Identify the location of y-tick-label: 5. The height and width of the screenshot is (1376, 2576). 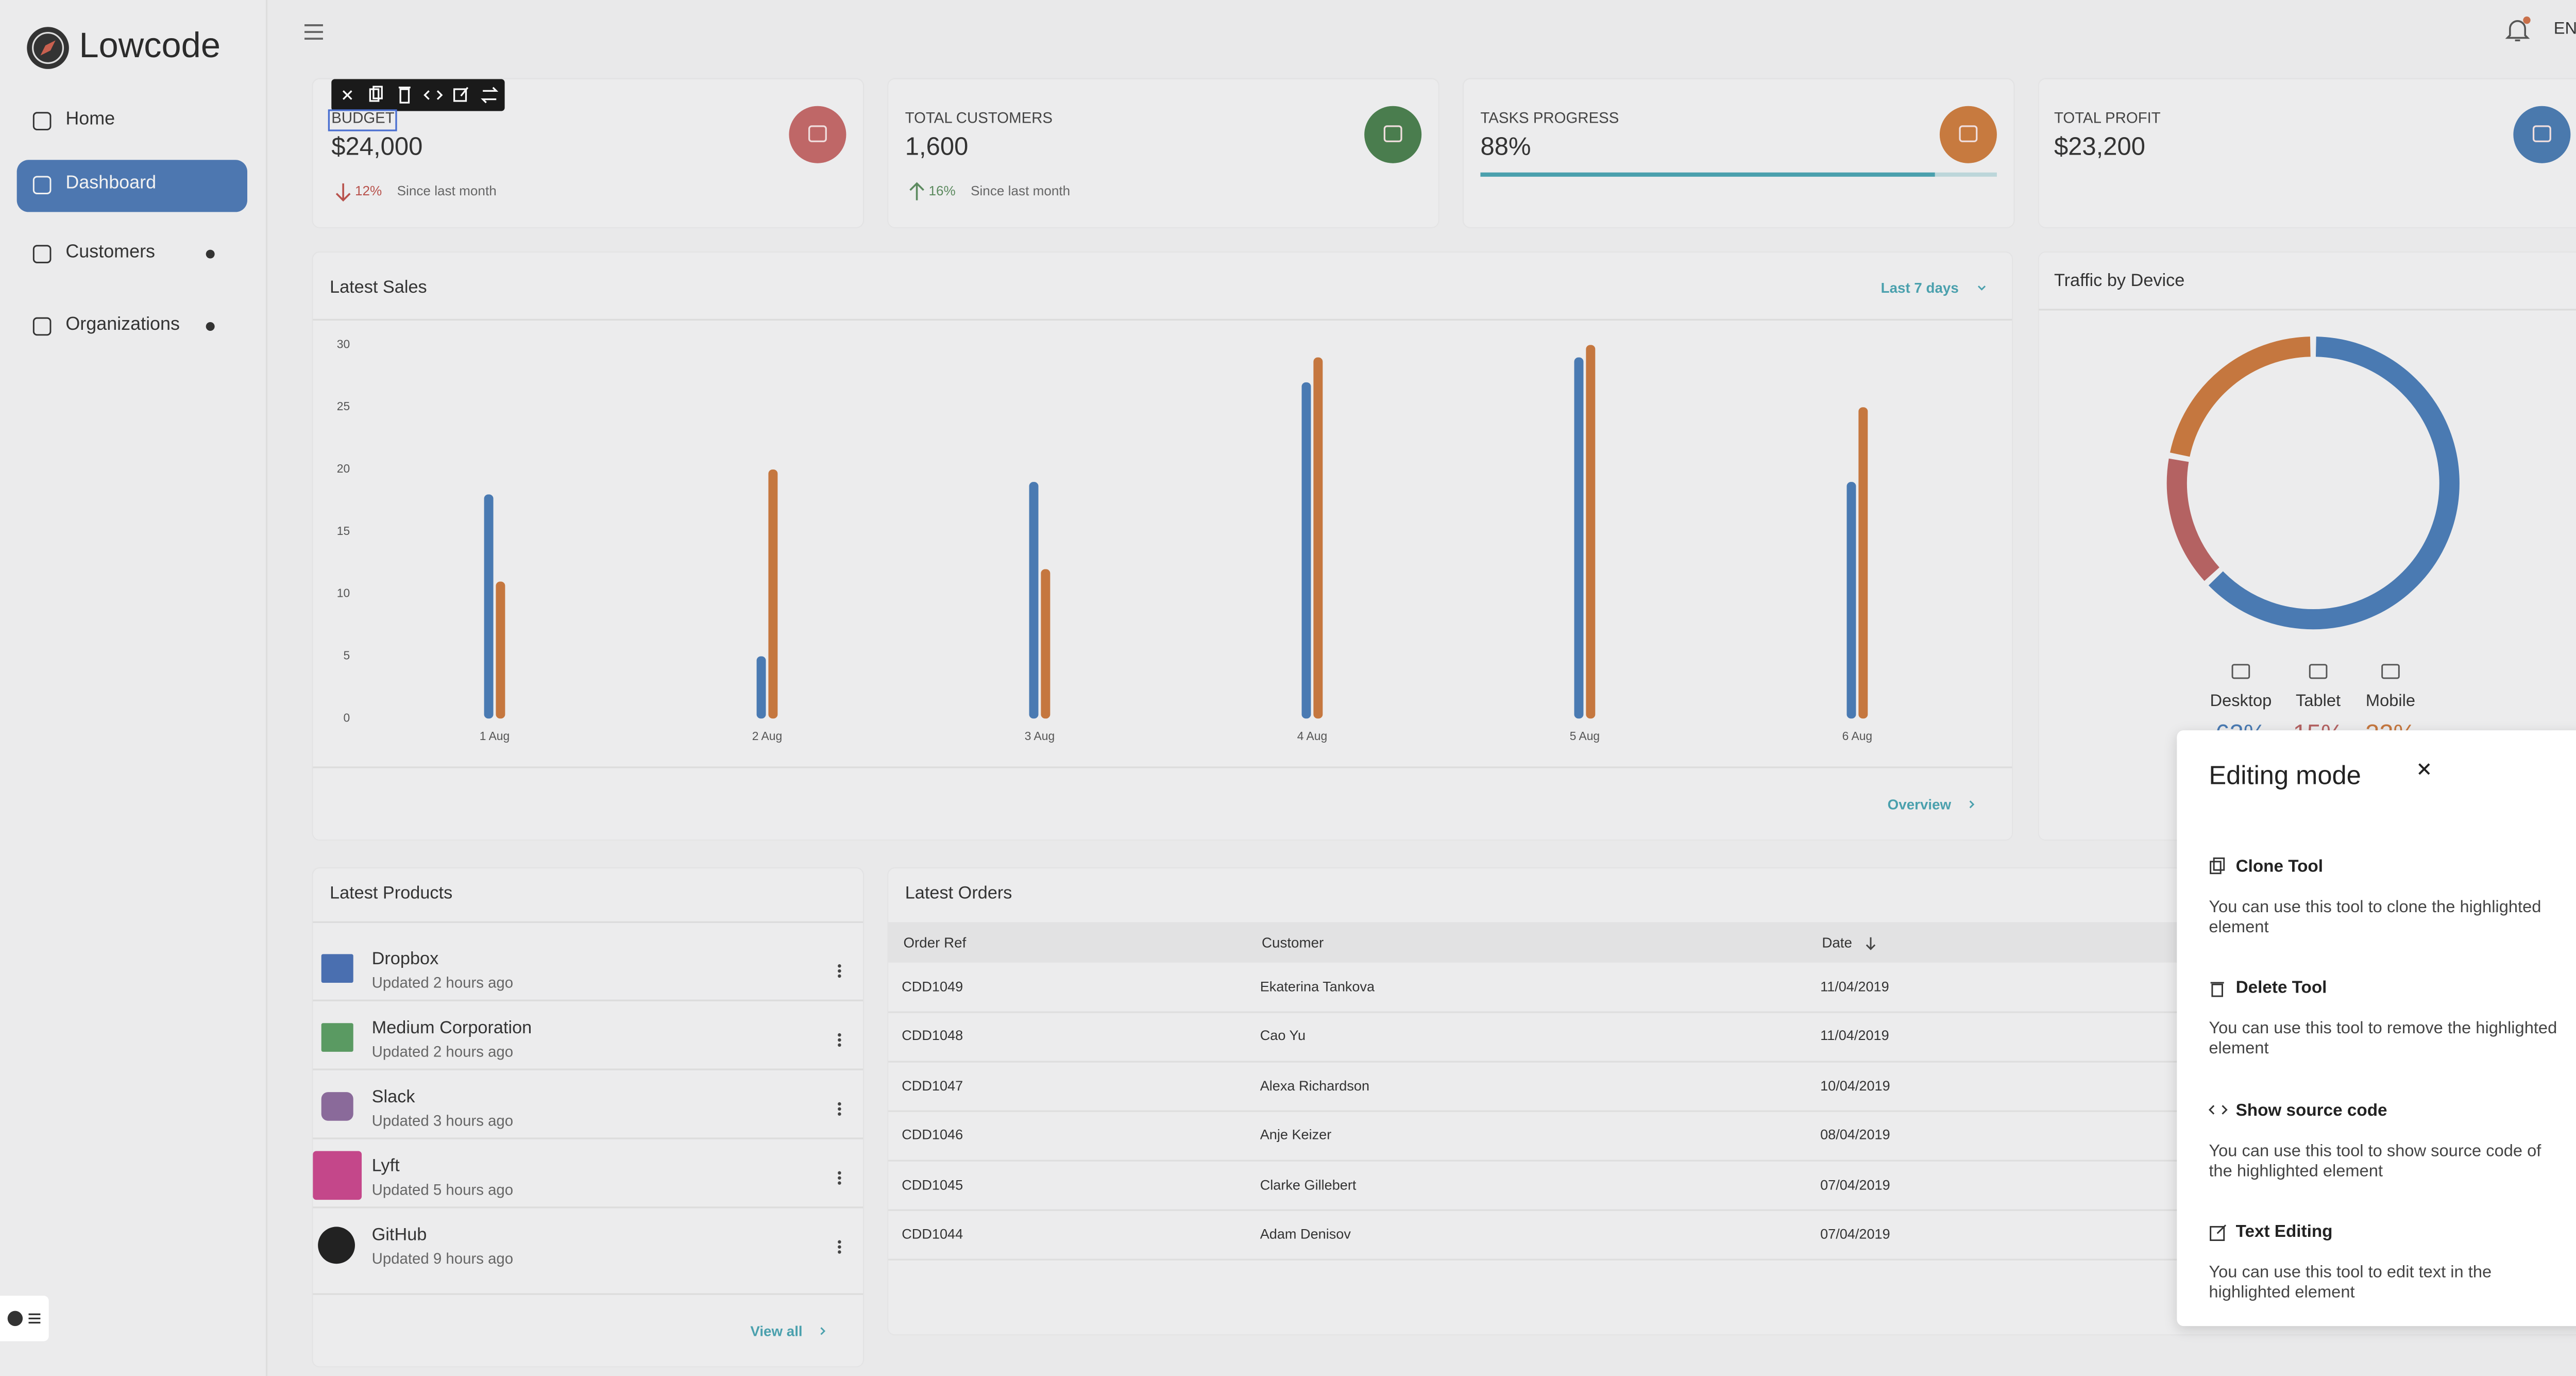
(346, 655).